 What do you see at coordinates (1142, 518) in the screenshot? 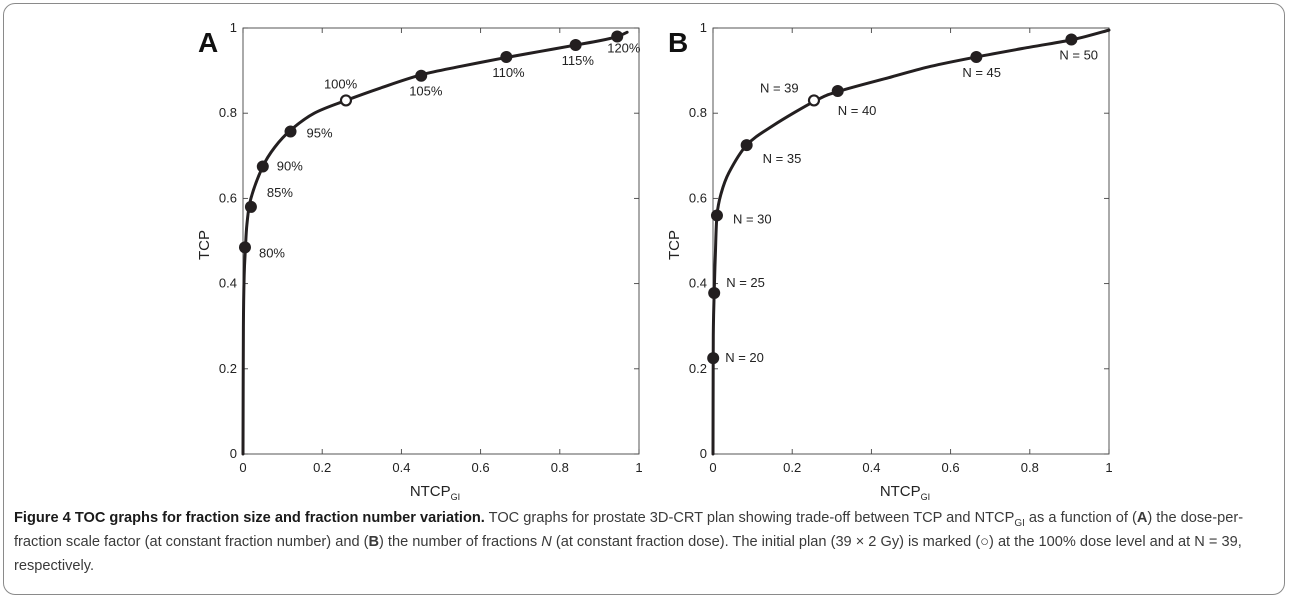
I see `caption-label-a: A` at bounding box center [1142, 518].